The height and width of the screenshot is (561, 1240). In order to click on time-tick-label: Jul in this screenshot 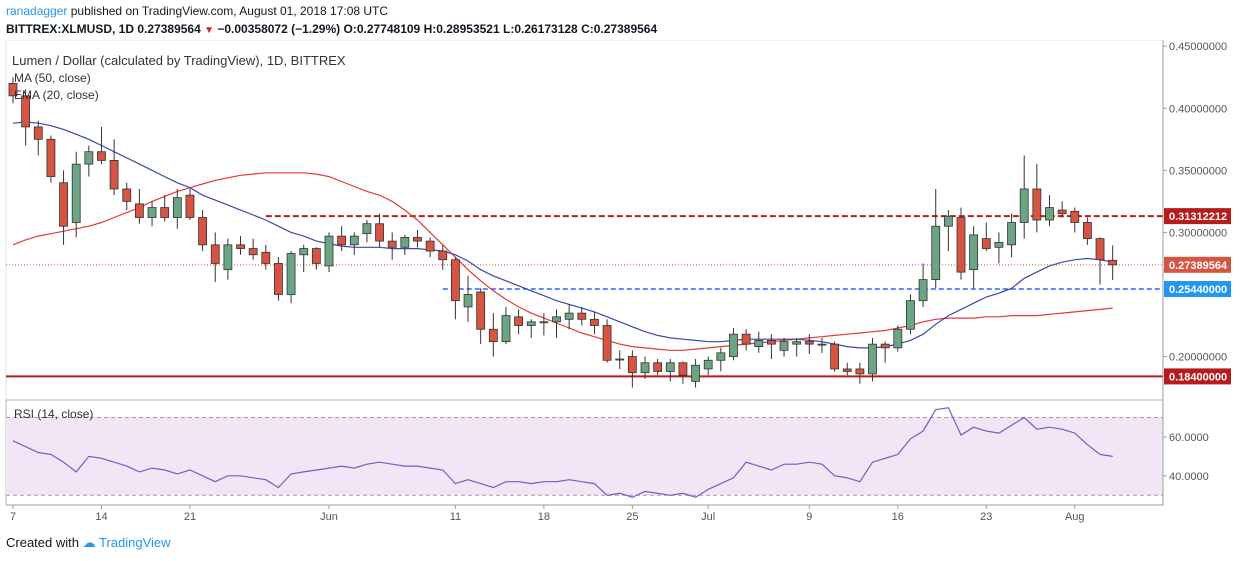, I will do `click(708, 517)`.